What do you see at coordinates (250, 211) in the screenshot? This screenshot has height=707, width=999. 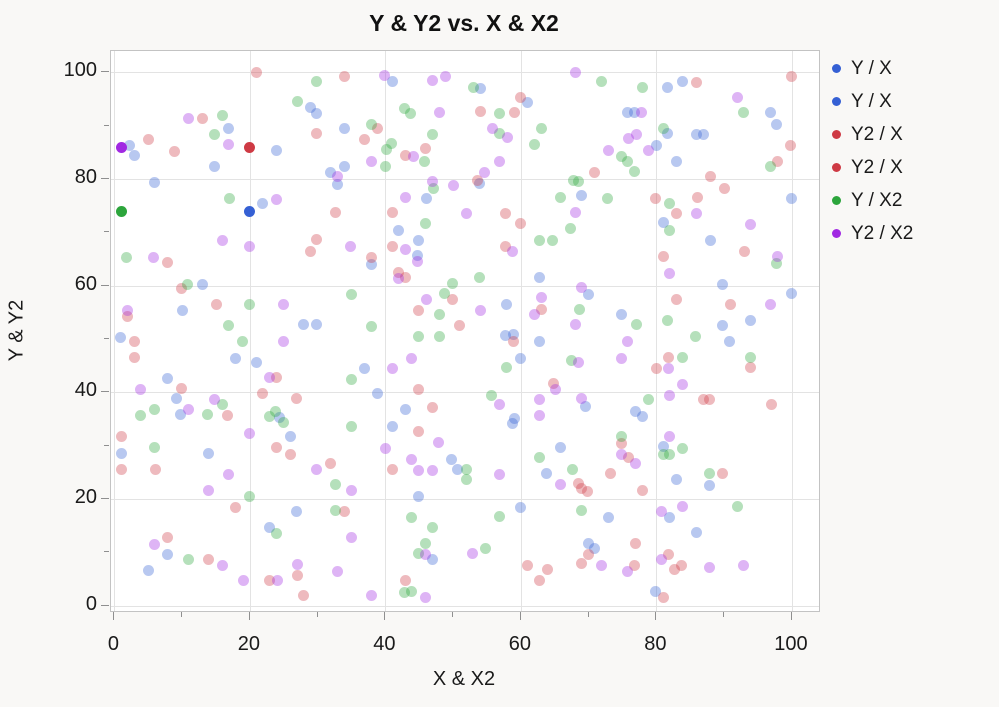 I see `highlighted-data-point` at bounding box center [250, 211].